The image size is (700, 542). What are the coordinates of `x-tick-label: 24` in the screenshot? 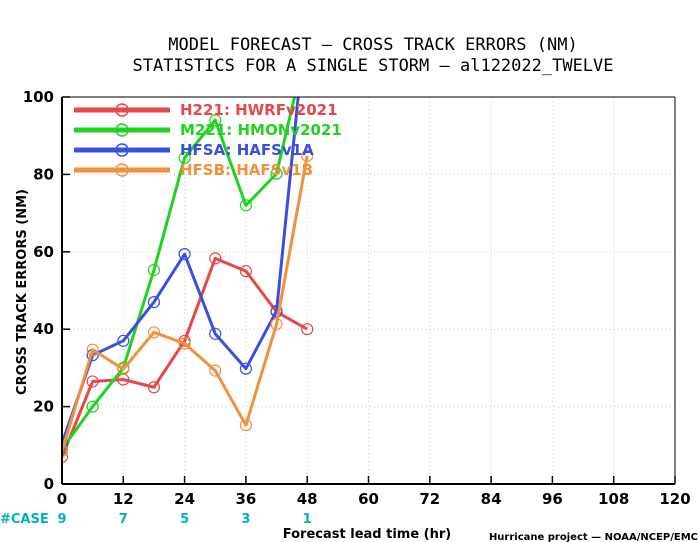 It's located at (184, 499).